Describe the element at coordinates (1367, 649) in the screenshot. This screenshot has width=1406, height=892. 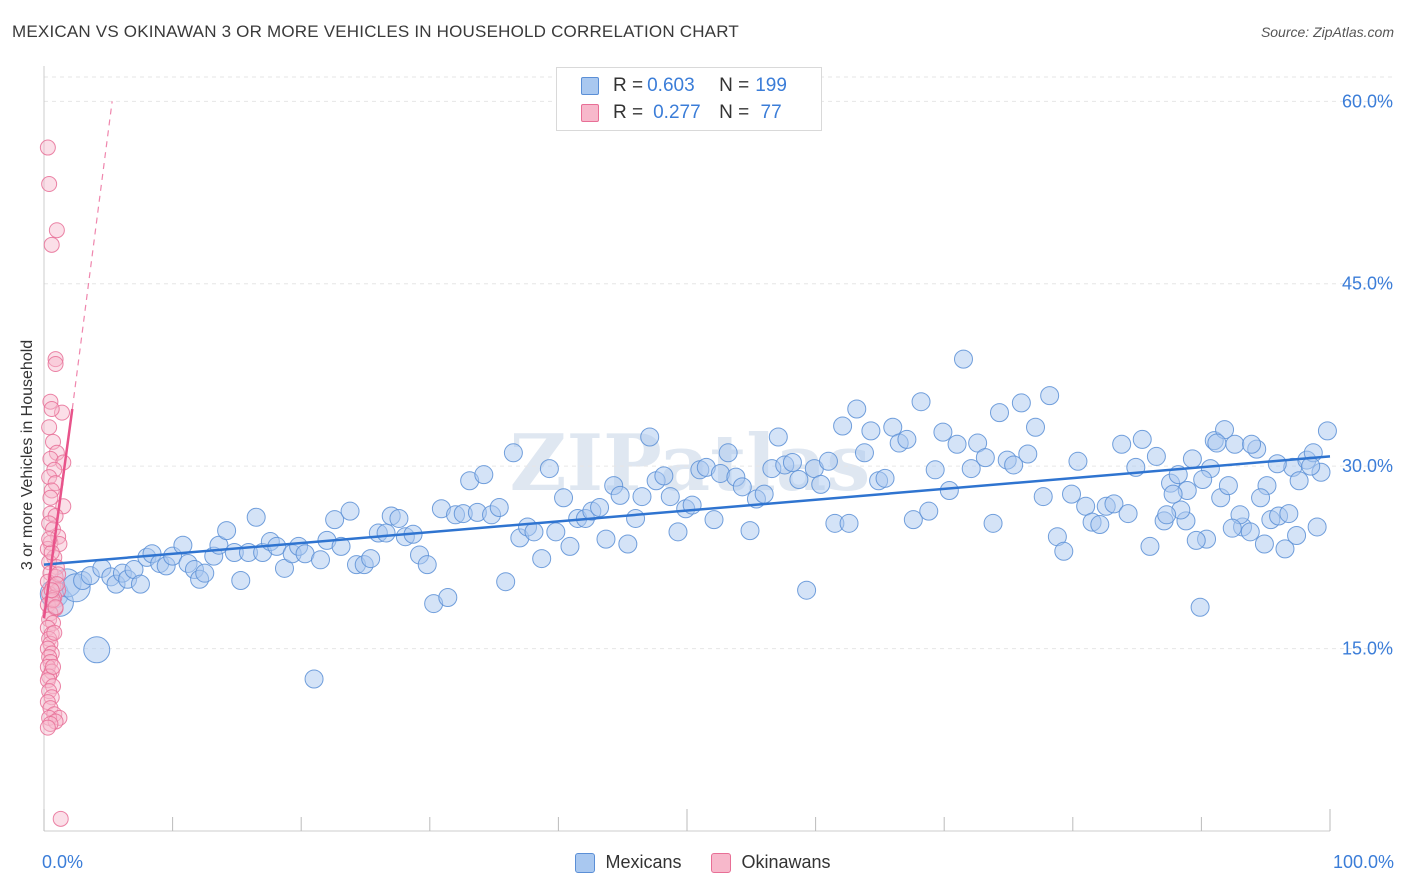
I see `y-tick-label: 15.0%` at that location.